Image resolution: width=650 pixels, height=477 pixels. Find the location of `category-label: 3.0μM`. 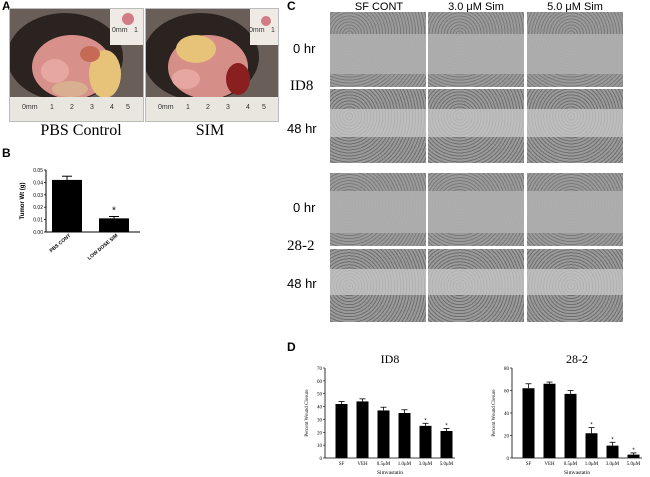

category-label: 3.0μM is located at coordinates (613, 464).